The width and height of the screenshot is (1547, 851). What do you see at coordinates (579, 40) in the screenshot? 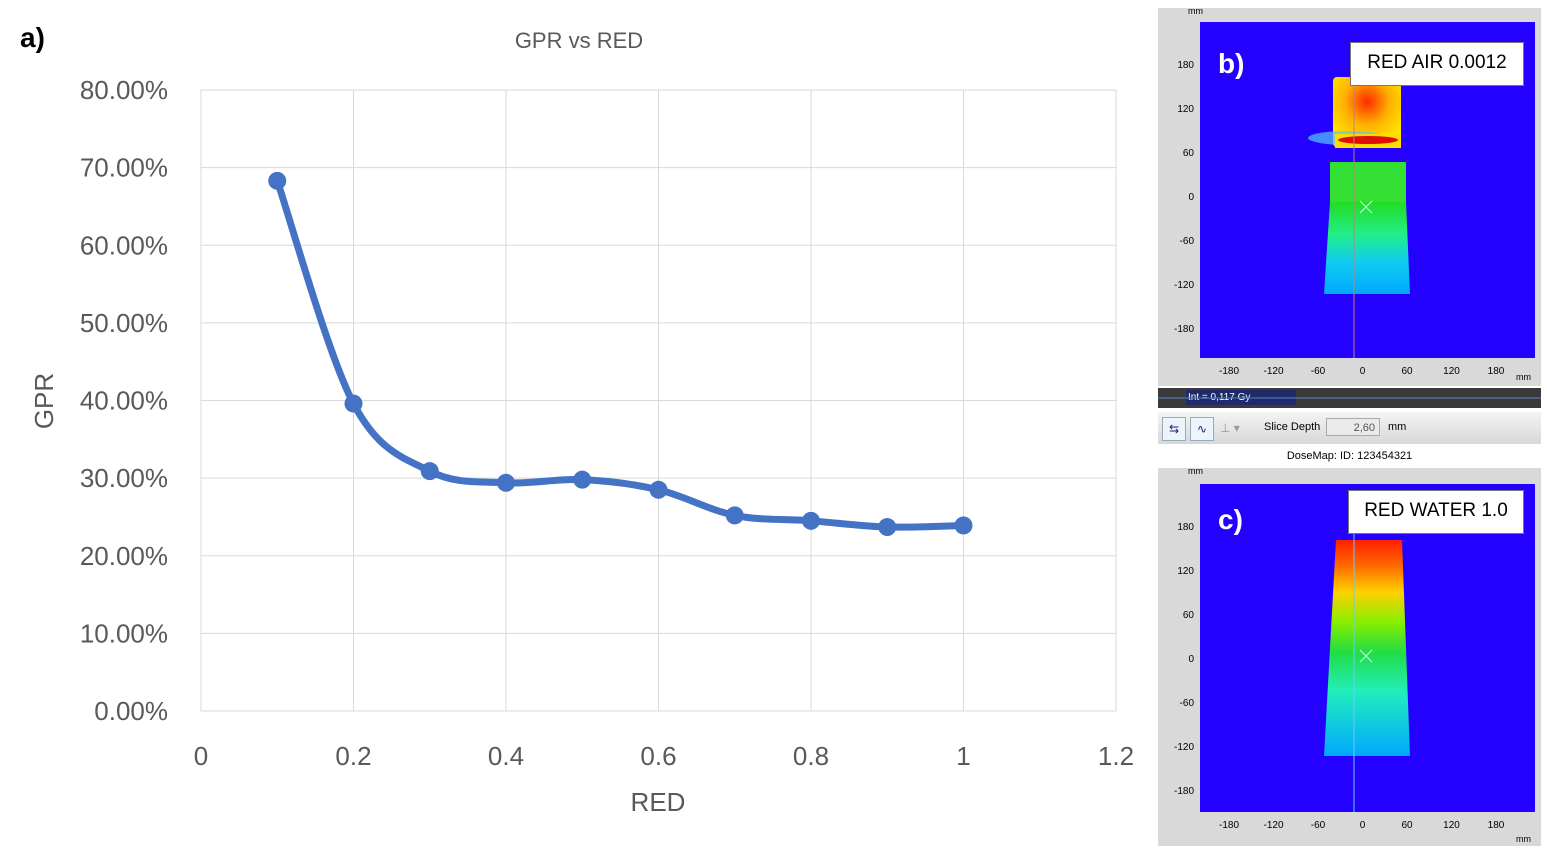
I see `chart-title: GPR vs RED` at bounding box center [579, 40].